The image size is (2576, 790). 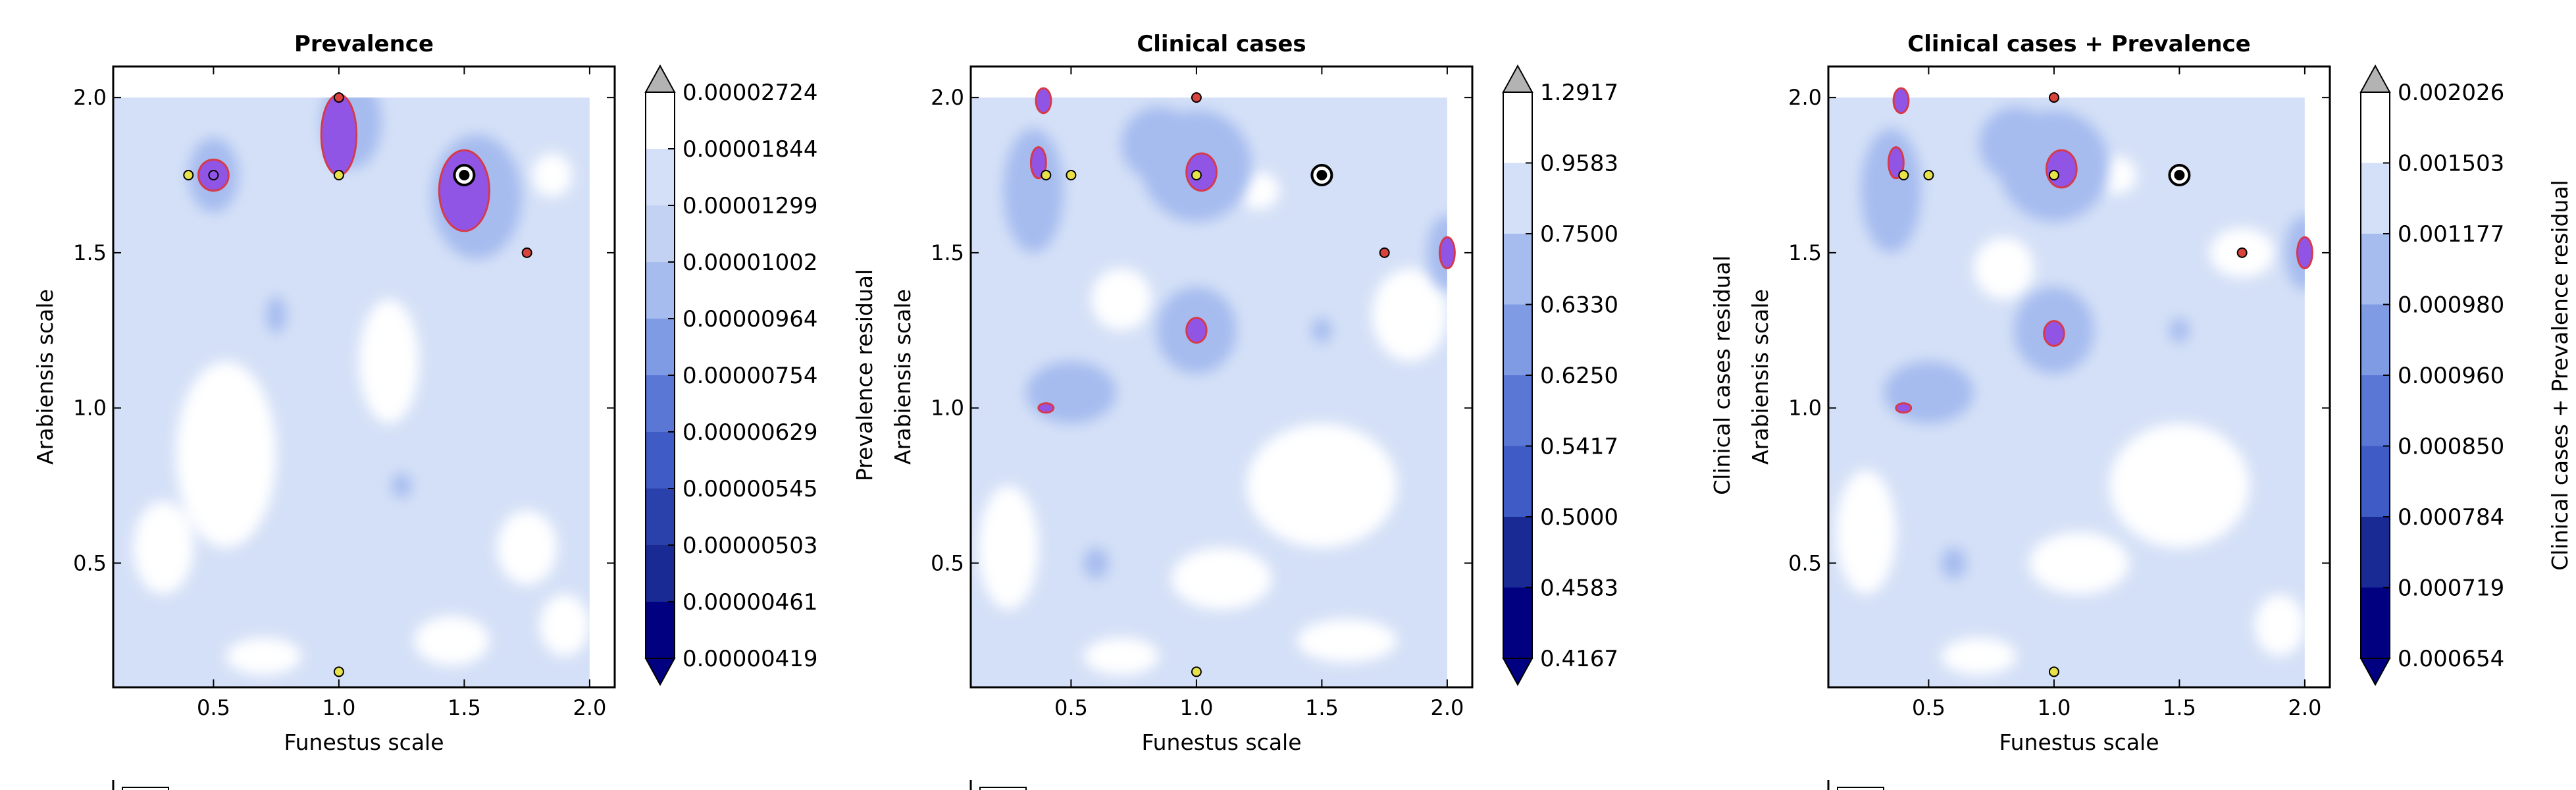 What do you see at coordinates (1579, 93) in the screenshot?
I see `colorbar-tick-label: 1.2917` at bounding box center [1579, 93].